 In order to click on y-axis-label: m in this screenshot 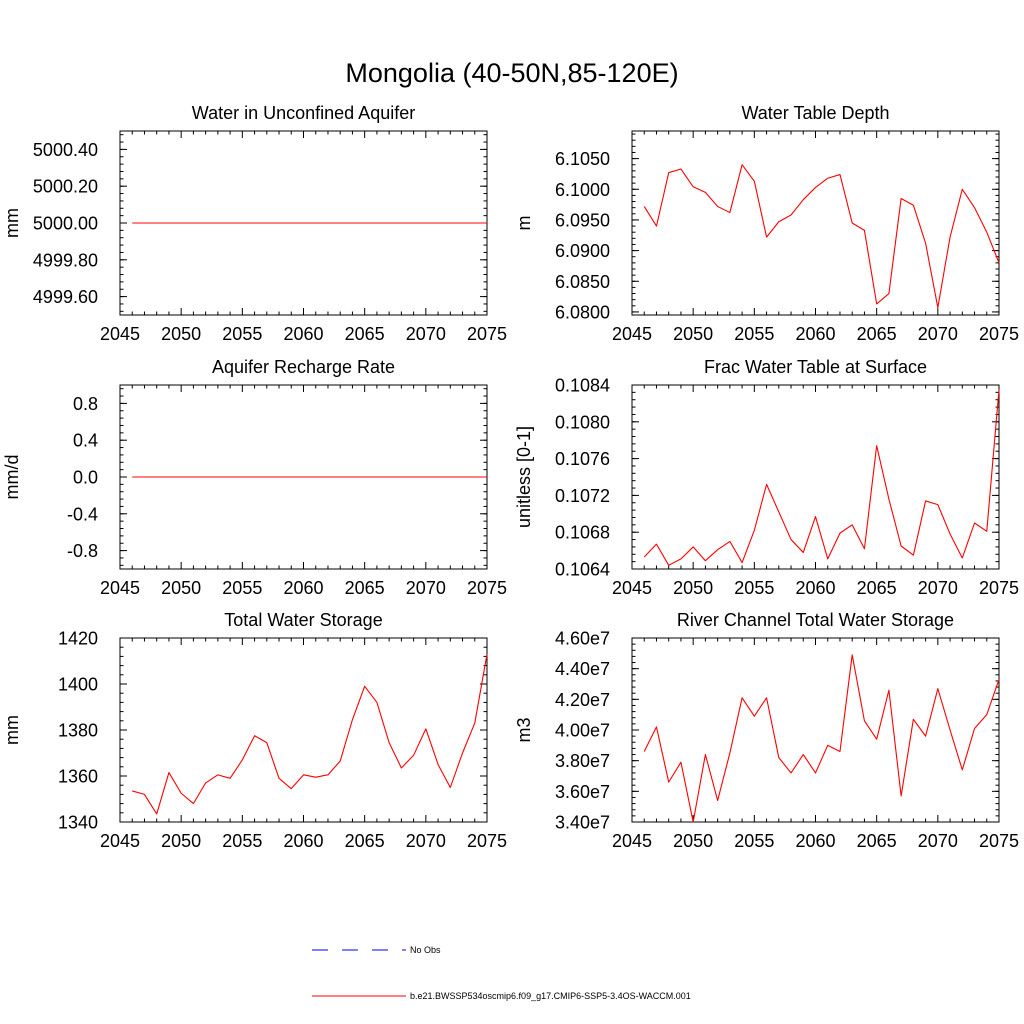, I will do `click(524, 223)`.